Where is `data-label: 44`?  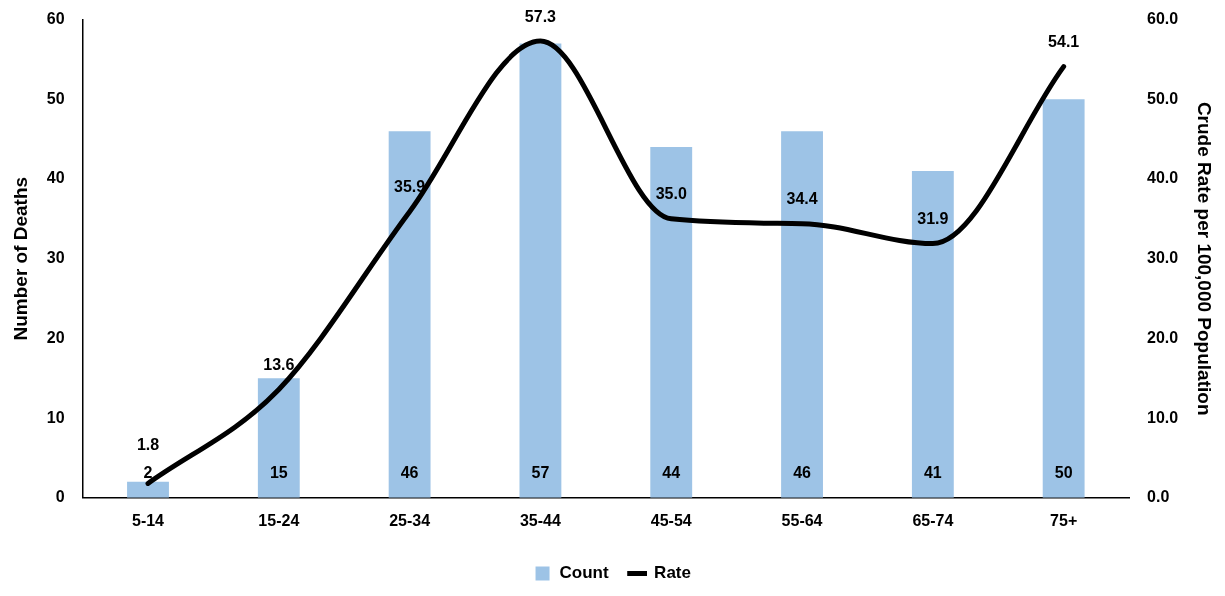 data-label: 44 is located at coordinates (671, 473).